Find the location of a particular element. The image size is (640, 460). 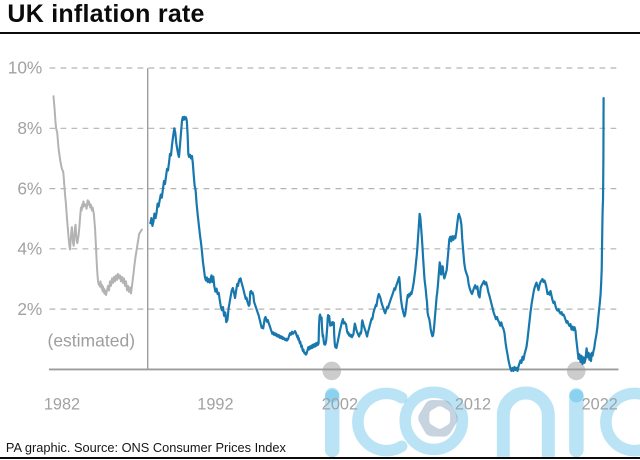

svg-text: 6% is located at coordinates (29, 188).